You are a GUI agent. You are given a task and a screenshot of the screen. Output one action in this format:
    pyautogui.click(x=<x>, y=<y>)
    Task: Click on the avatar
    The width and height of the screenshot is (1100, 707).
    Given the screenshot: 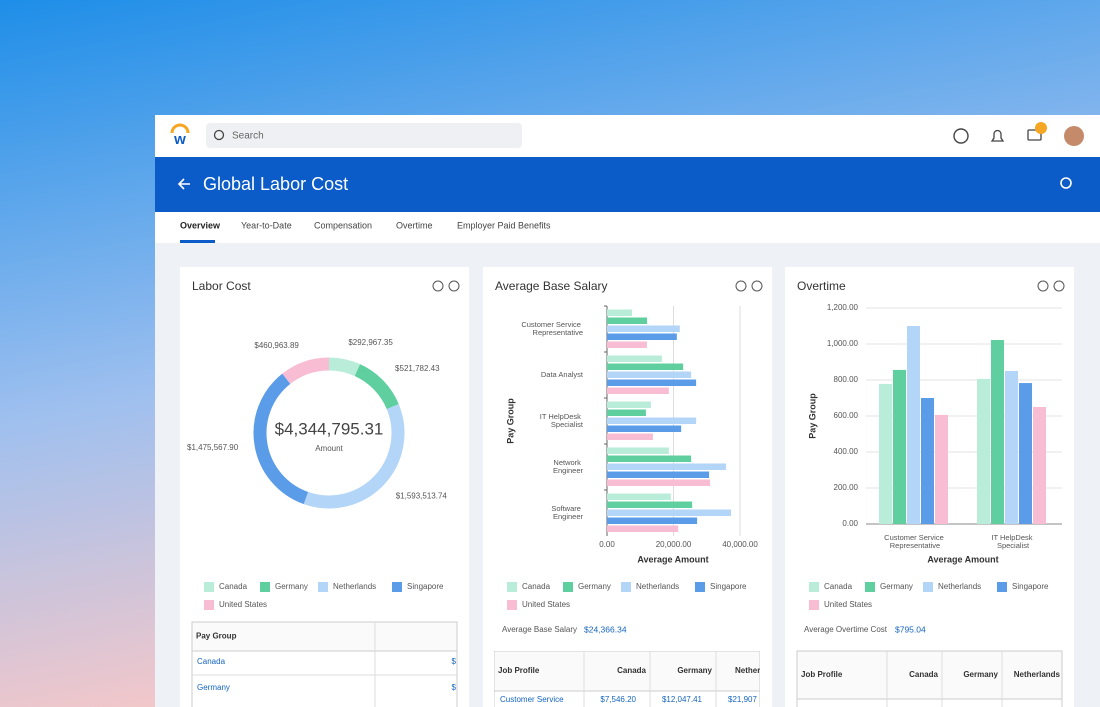 What is the action you would take?
    pyautogui.click(x=1074, y=136)
    